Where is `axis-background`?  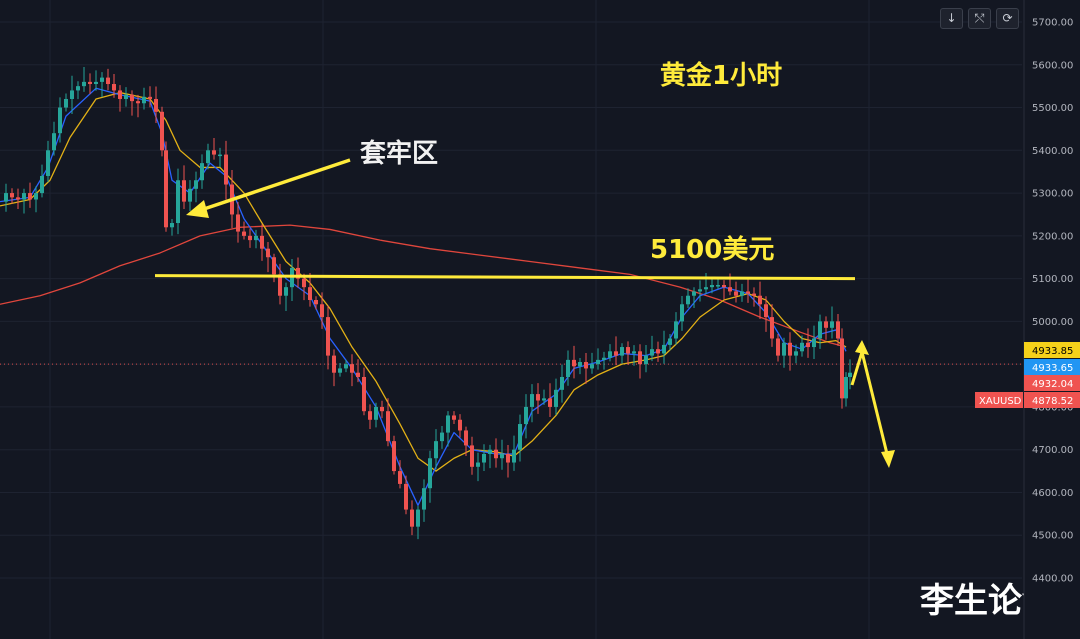 axis-background is located at coordinates (1052, 319).